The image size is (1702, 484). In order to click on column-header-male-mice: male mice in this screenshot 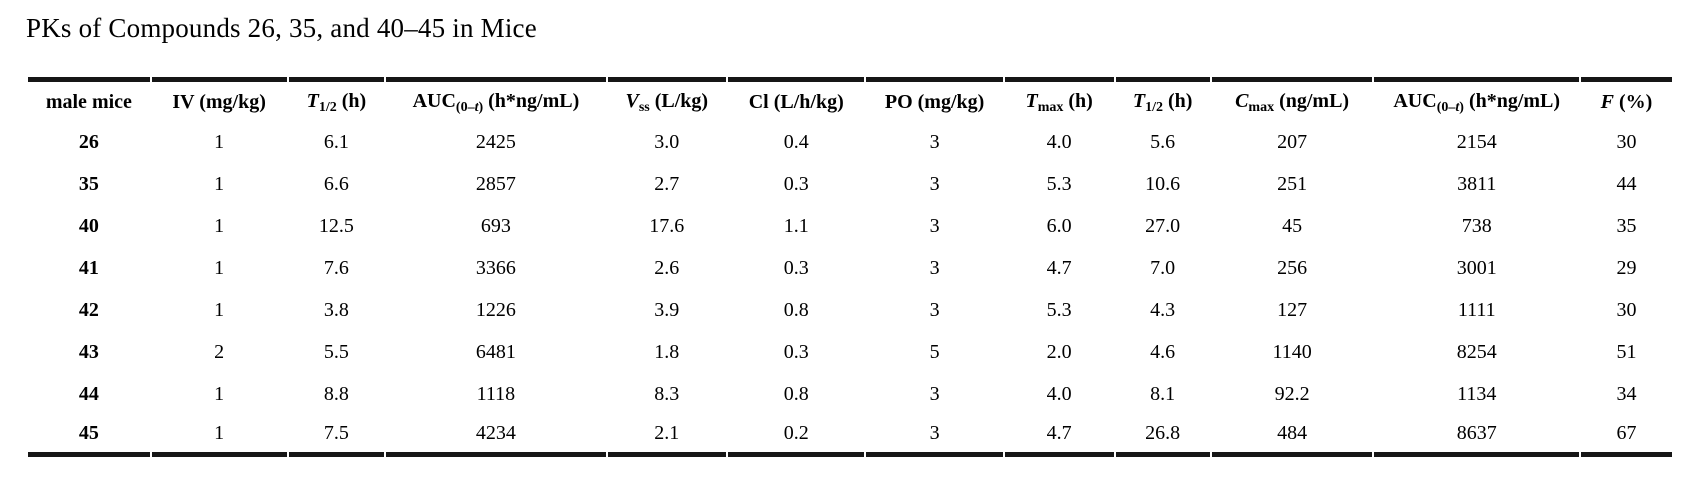, I will do `click(89, 99)`.